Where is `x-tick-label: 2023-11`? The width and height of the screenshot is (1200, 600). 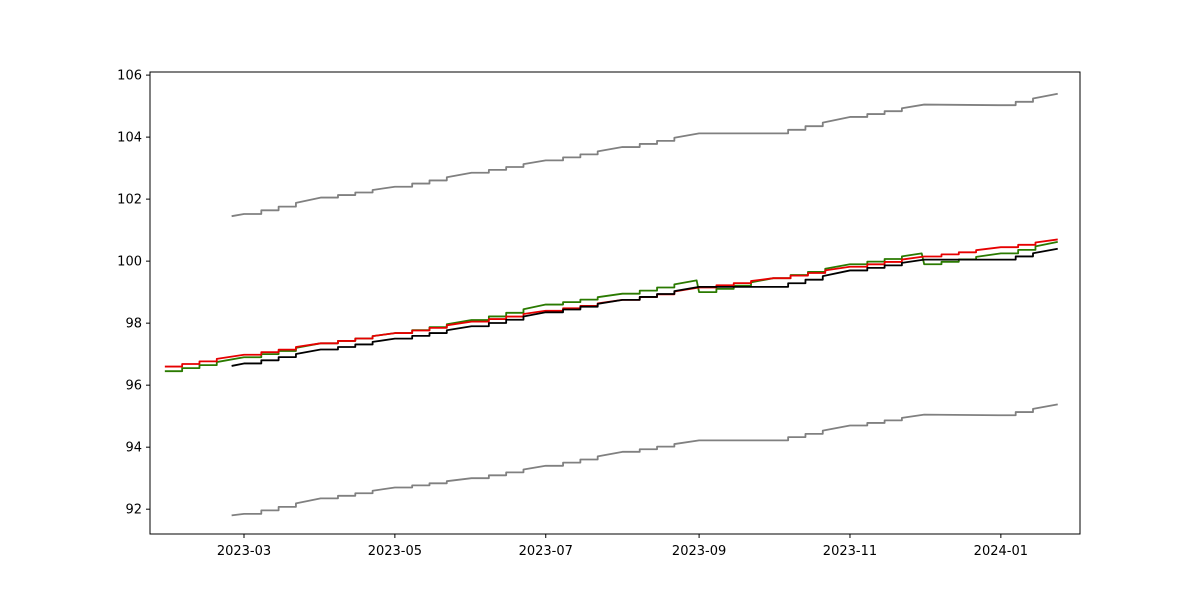 x-tick-label: 2023-11 is located at coordinates (850, 551).